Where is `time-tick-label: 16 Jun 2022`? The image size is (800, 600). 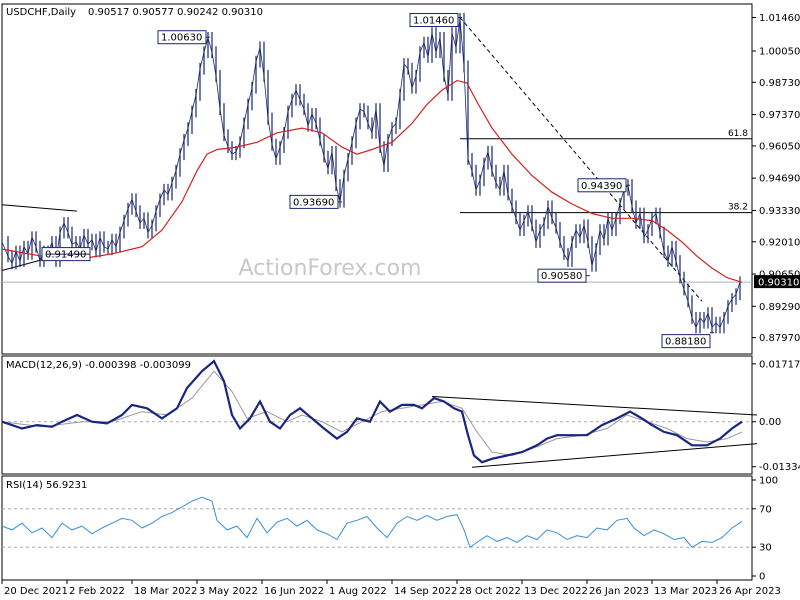
time-tick-label: 16 Jun 2022 is located at coordinates (294, 591).